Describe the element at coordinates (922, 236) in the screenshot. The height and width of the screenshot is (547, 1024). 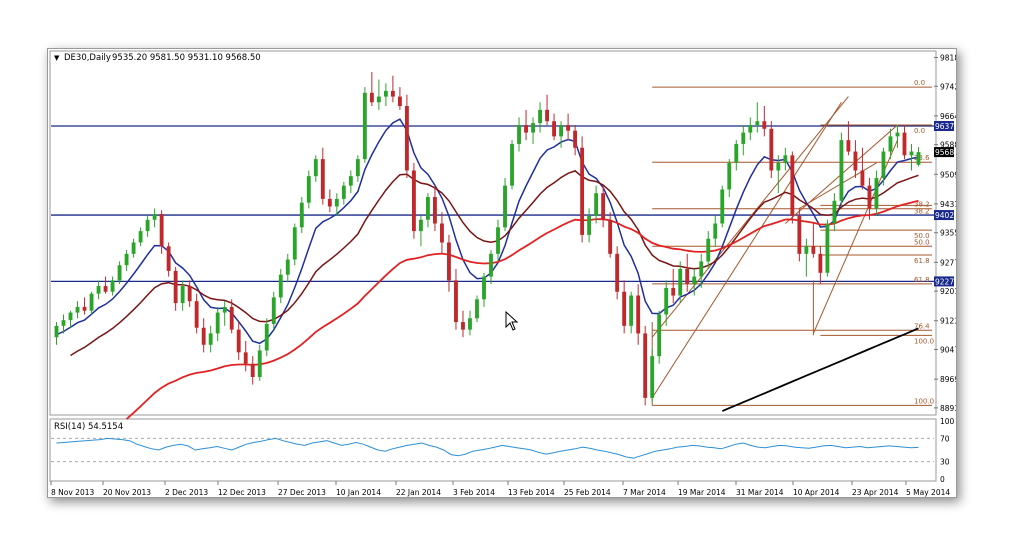
I see `fib-level-label-2: 50.0` at that location.